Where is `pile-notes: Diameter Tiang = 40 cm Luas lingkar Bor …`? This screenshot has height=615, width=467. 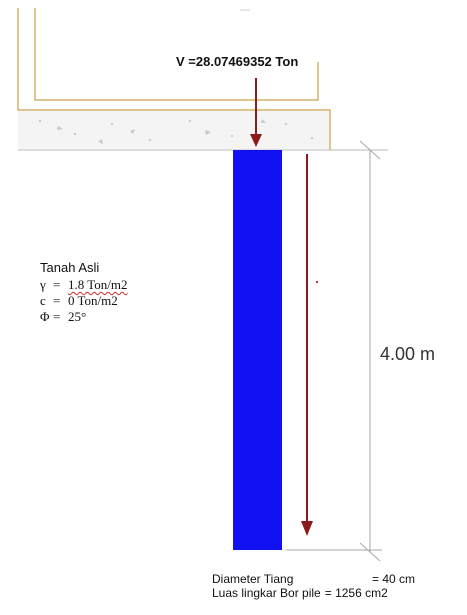 pile-notes: Diameter Tiang = 40 cm Luas lingkar Bor … is located at coordinates (313, 586).